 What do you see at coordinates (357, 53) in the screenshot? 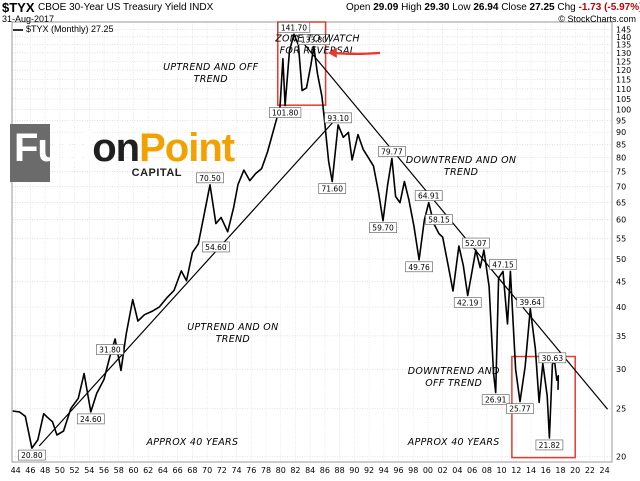
I see `reversal-arrow-shaft` at bounding box center [357, 53].